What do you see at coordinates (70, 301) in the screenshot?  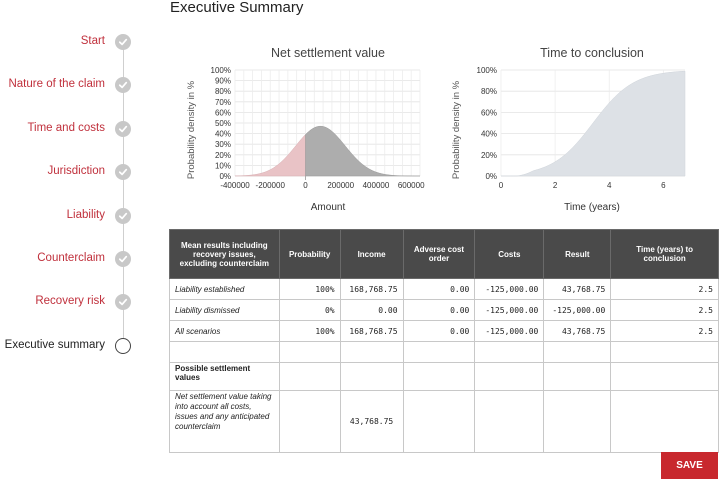 I see `step-label: Recovery risk` at bounding box center [70, 301].